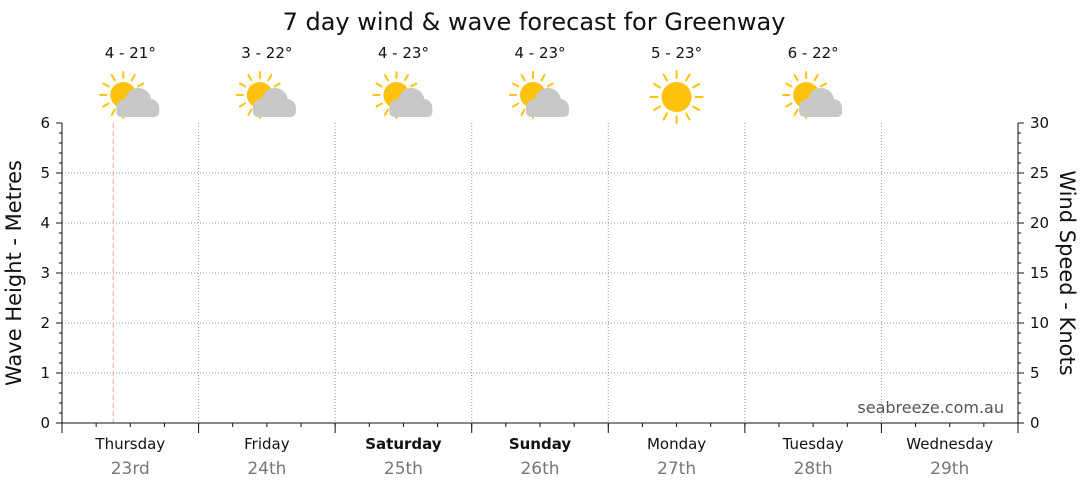  Describe the element at coordinates (813, 444) in the screenshot. I see `day-label: Tuesday` at that location.